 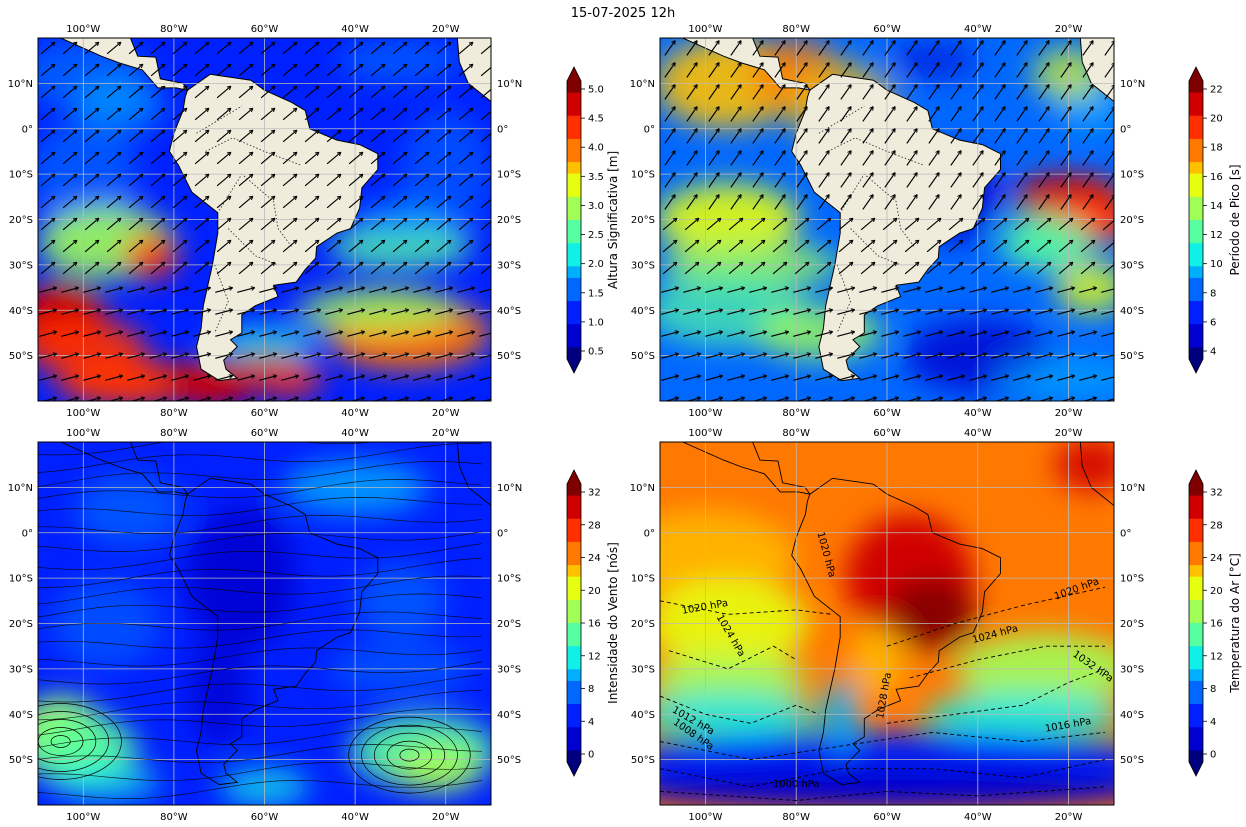 What do you see at coordinates (1216, 656) in the screenshot?
I see `colorbar-tick-label: 12` at bounding box center [1216, 656].